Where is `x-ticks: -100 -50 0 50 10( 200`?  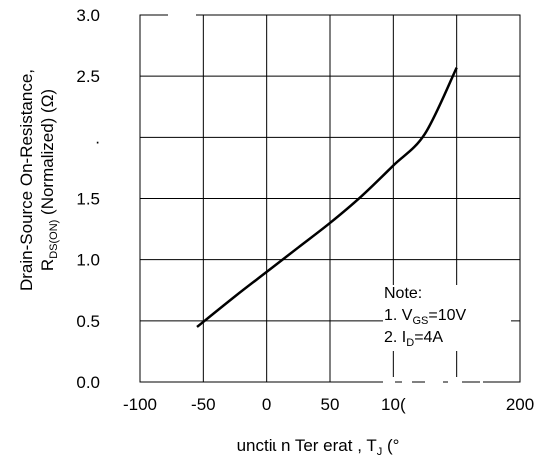 x-ticks: -100 -50 0 50 10( 200 is located at coordinates (328, 404).